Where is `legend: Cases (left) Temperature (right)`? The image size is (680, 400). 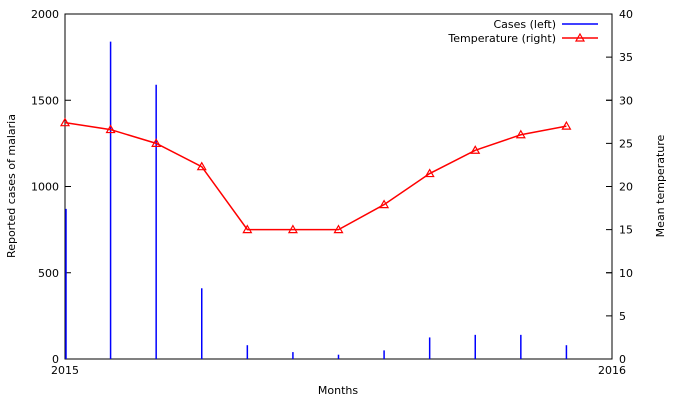 legend: Cases (left) Temperature (right) is located at coordinates (522, 31).